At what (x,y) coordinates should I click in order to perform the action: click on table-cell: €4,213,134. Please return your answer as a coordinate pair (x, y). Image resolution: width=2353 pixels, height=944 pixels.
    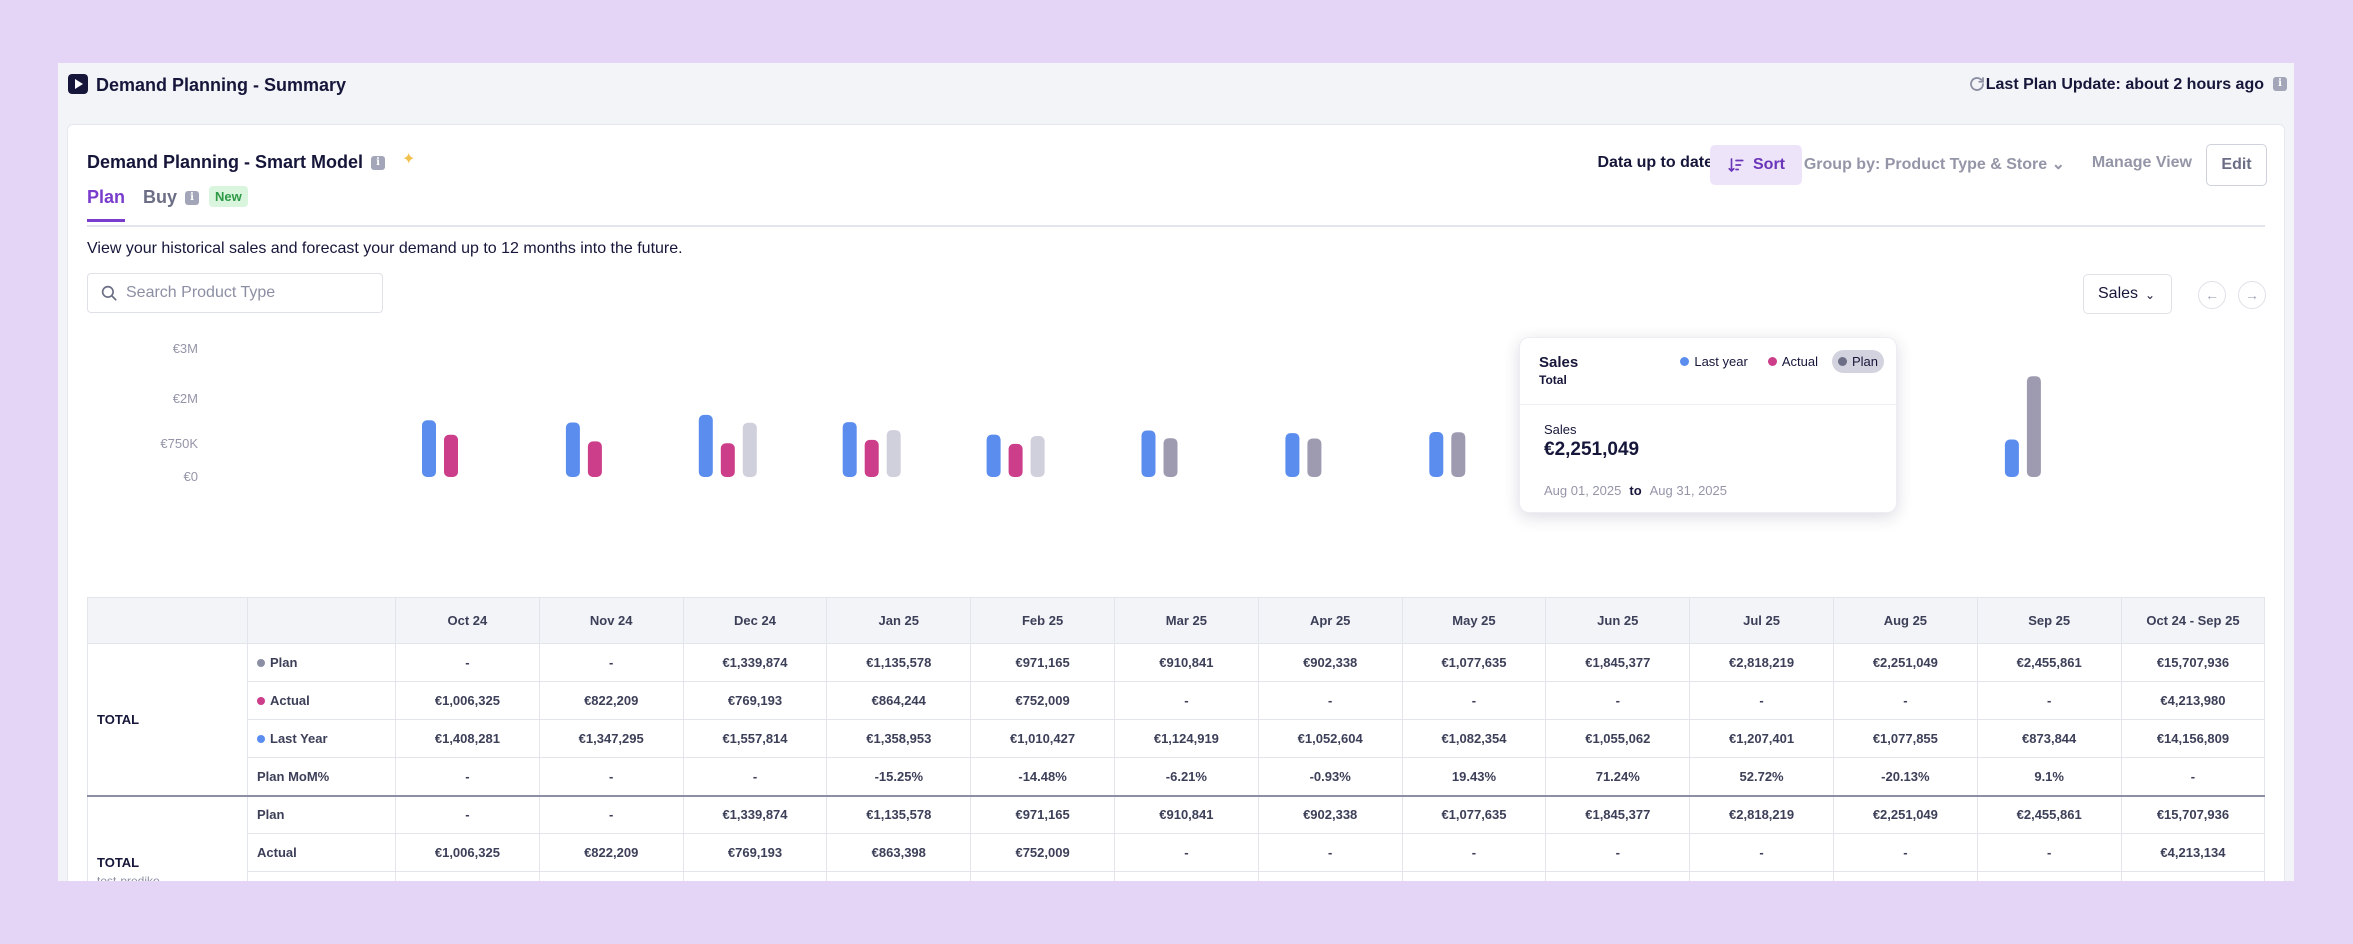
    Looking at the image, I should click on (2193, 852).